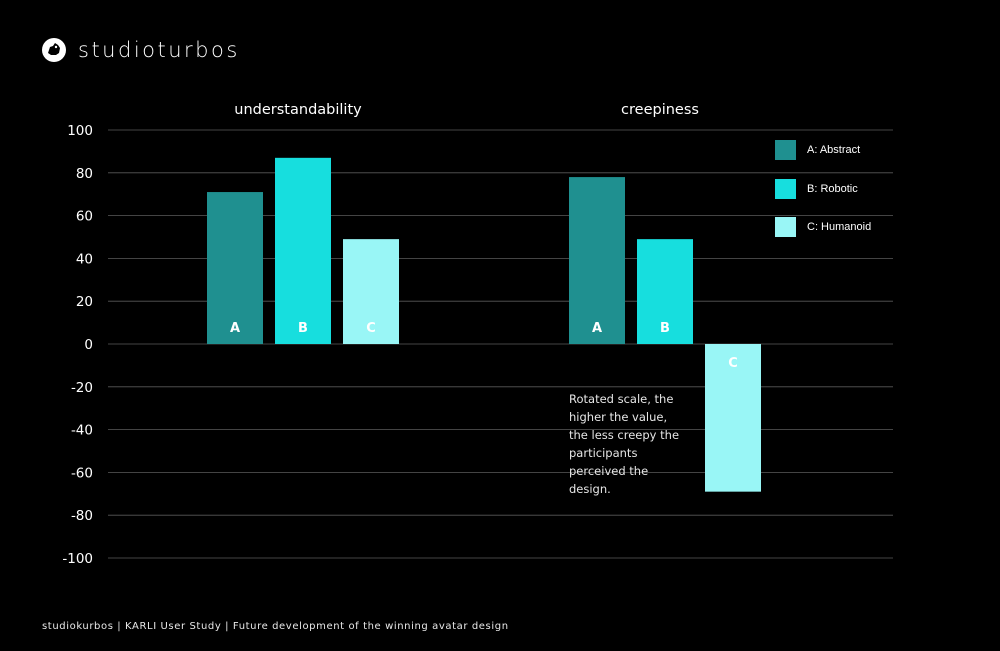 The height and width of the screenshot is (651, 1000). What do you see at coordinates (80, 131) in the screenshot?
I see `y-tick-label: 100` at bounding box center [80, 131].